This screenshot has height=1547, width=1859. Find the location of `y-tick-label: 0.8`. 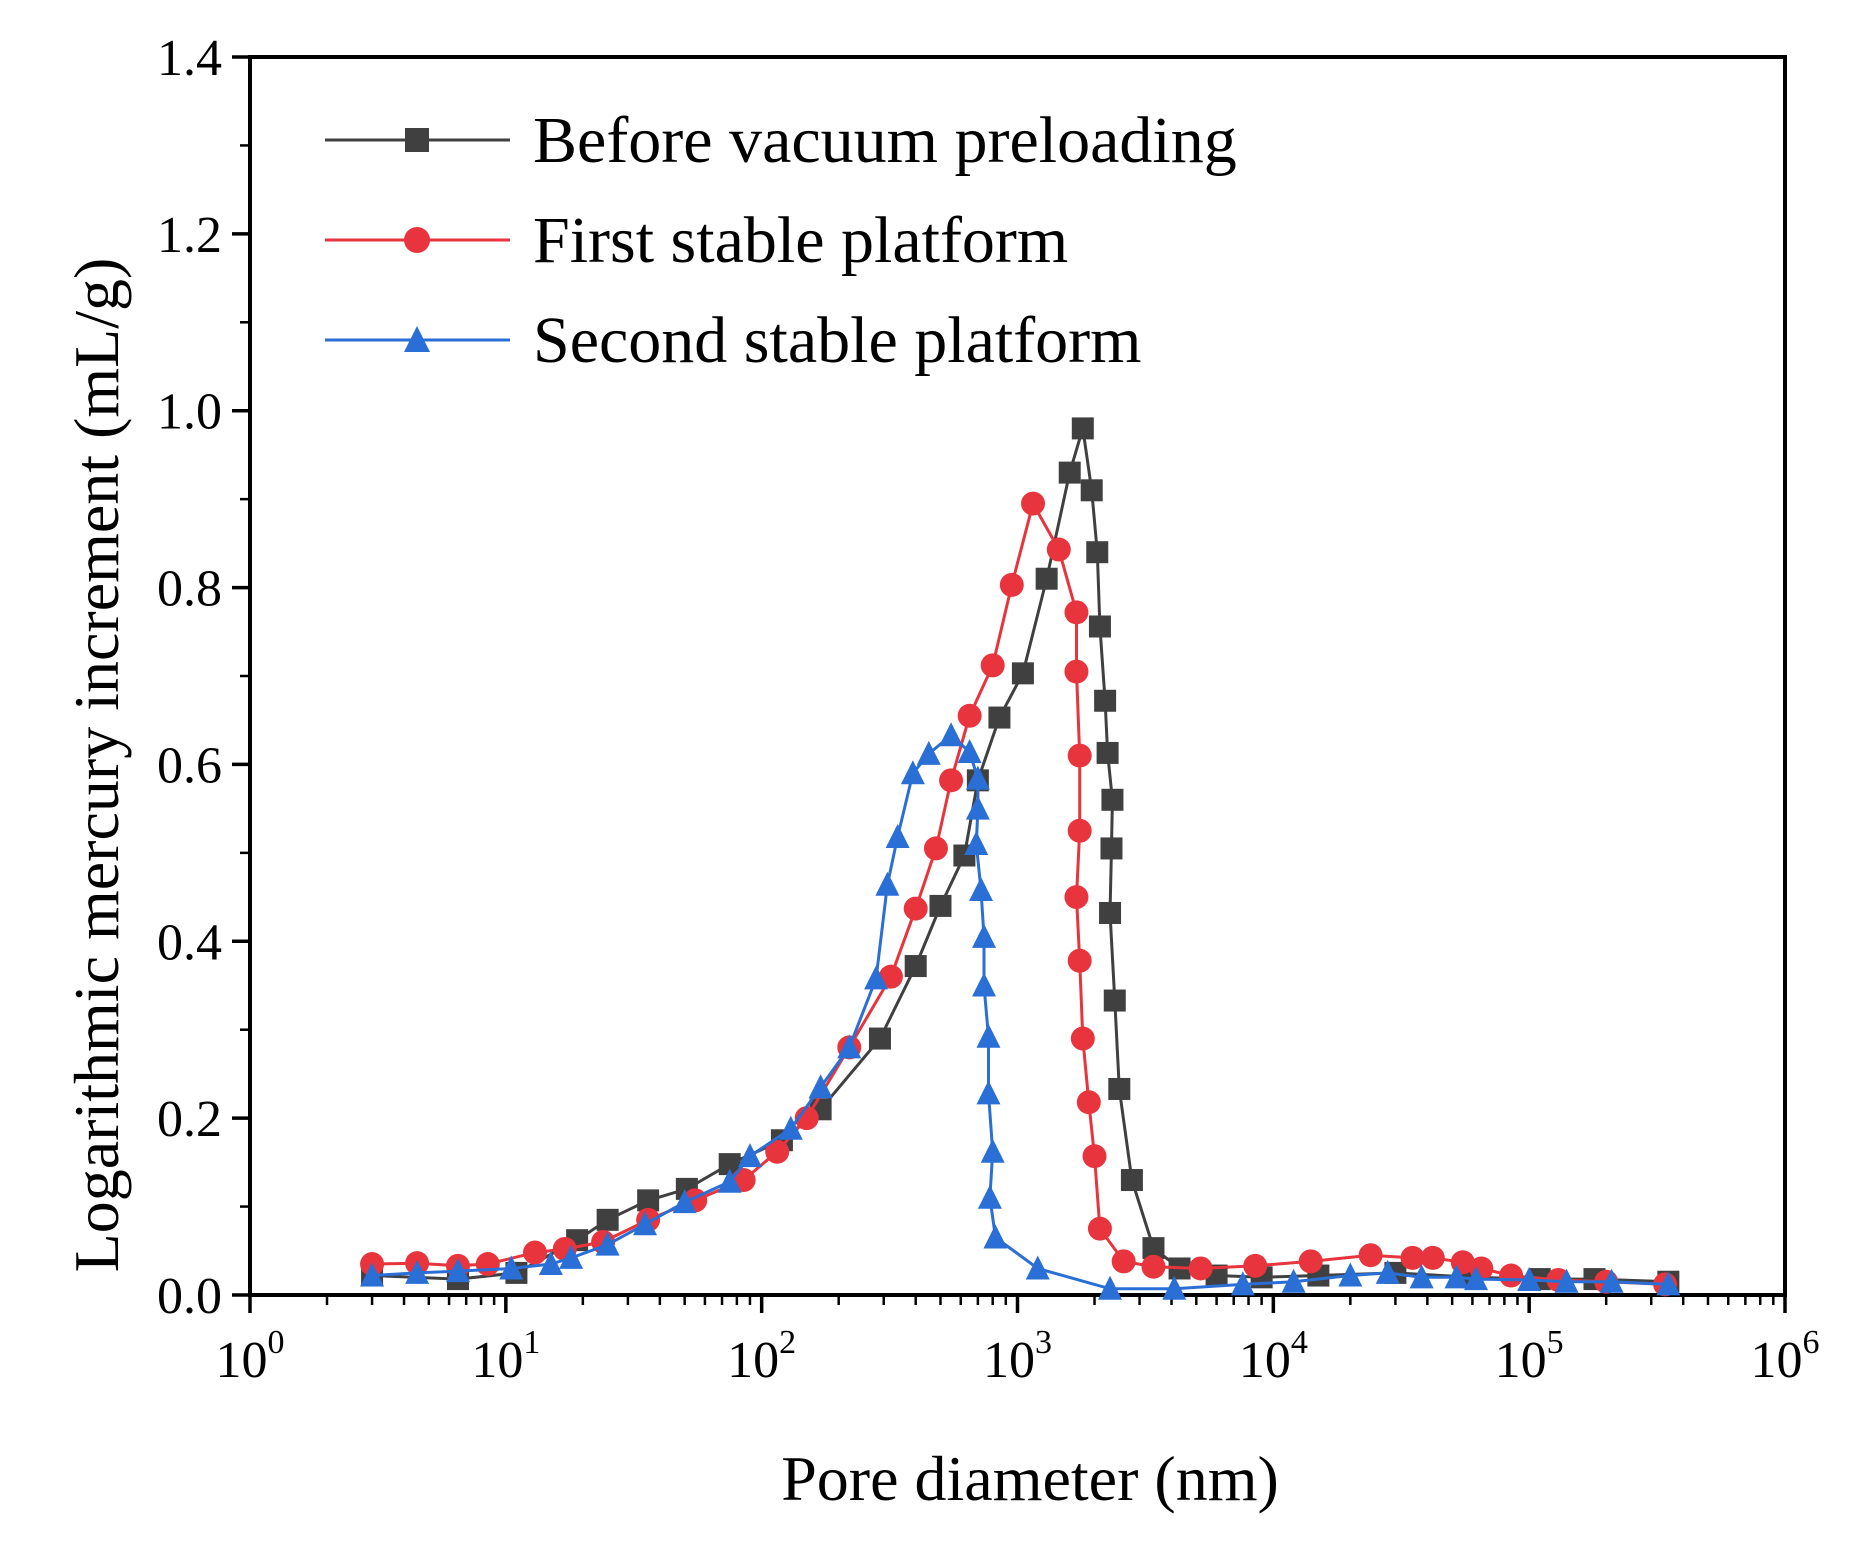

y-tick-label: 0.8 is located at coordinates (189, 589).